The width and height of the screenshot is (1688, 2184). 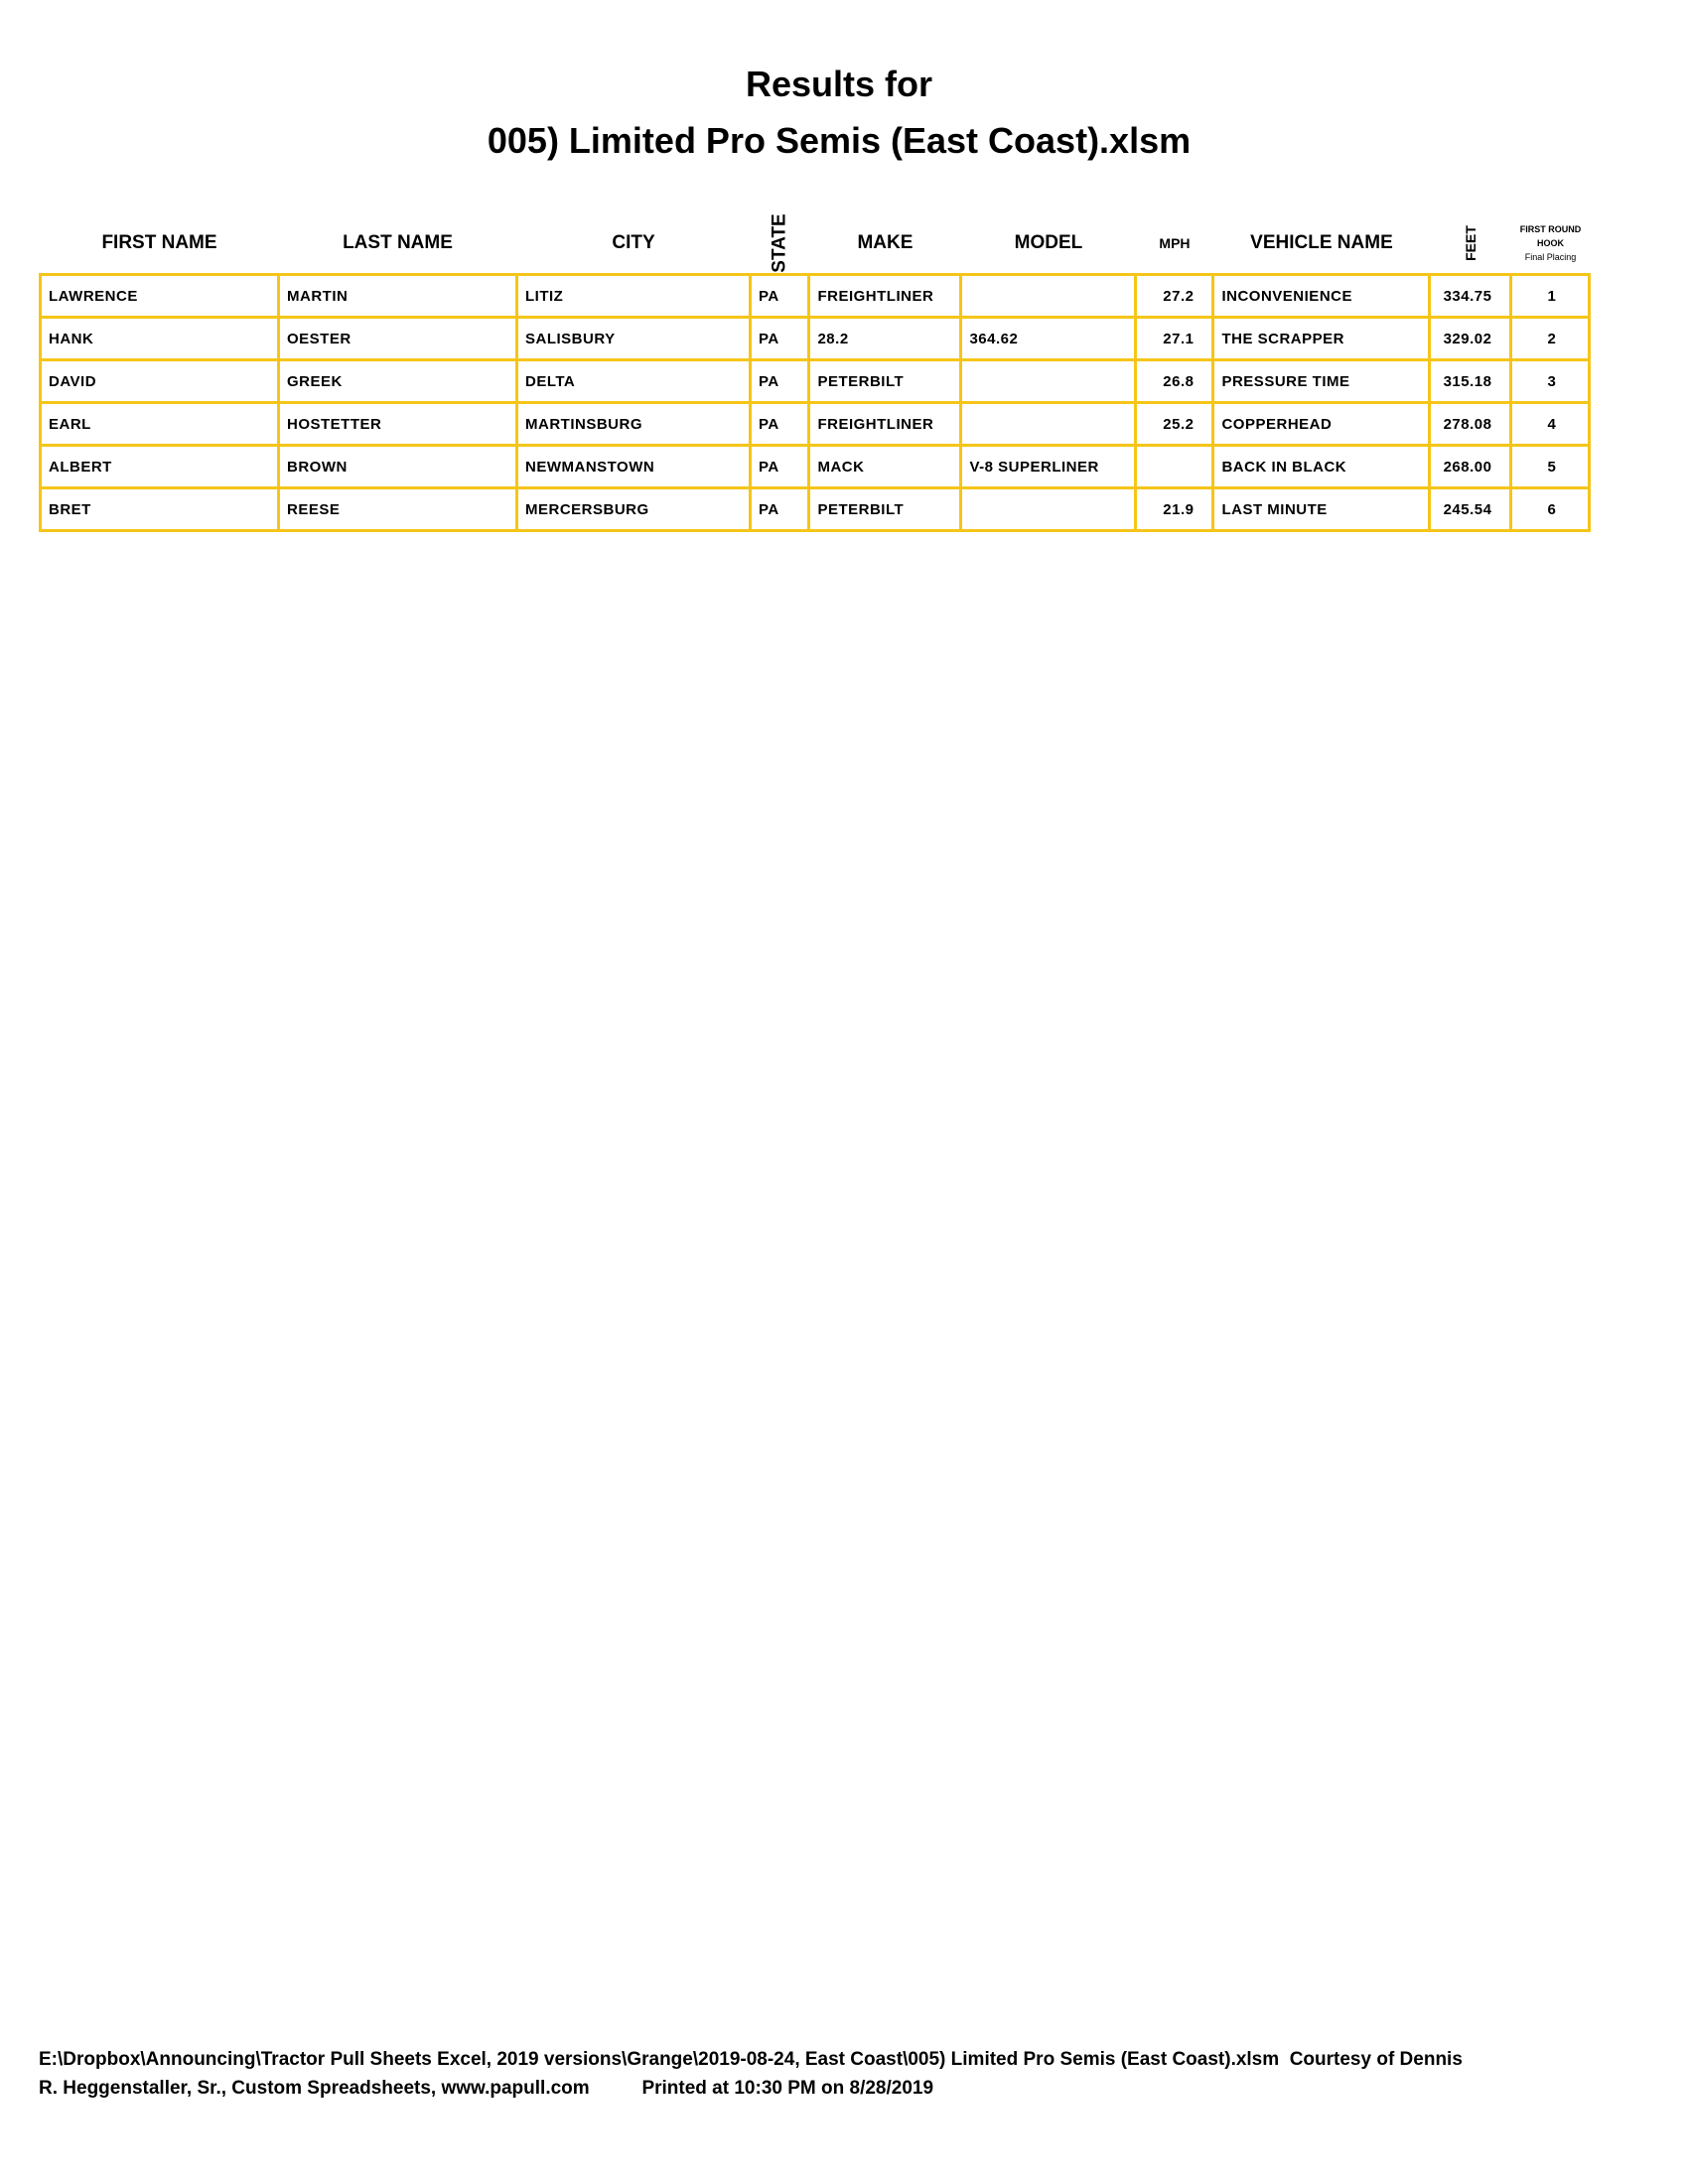 What do you see at coordinates (1550, 424) in the screenshot?
I see `cell-place: 4` at bounding box center [1550, 424].